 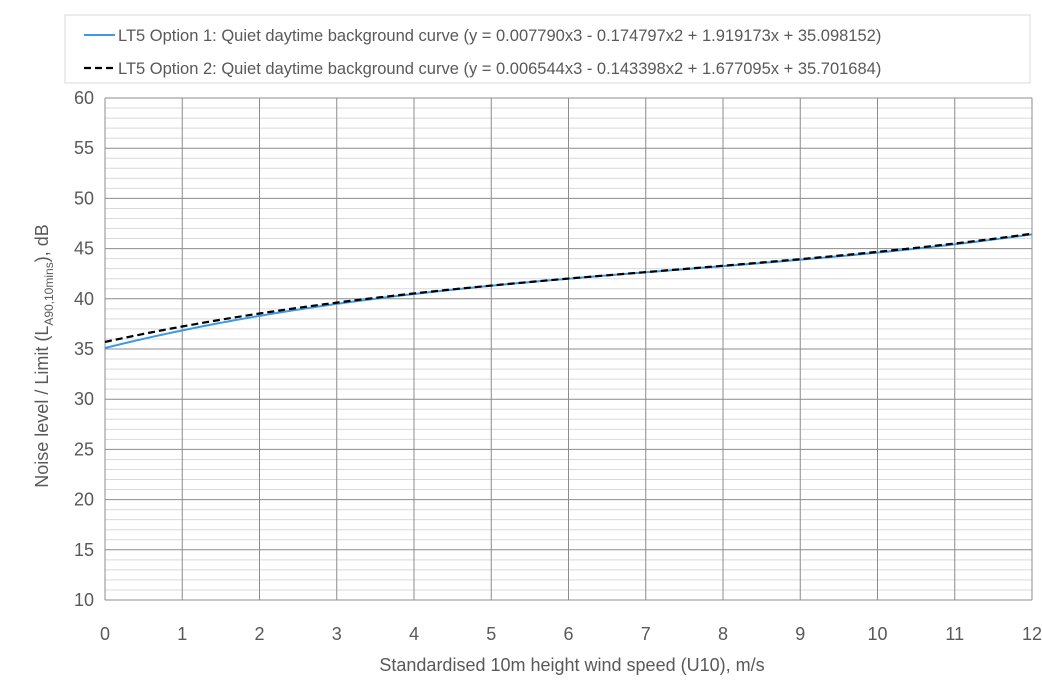 What do you see at coordinates (84, 550) in the screenshot?
I see `y-tick-label: 15` at bounding box center [84, 550].